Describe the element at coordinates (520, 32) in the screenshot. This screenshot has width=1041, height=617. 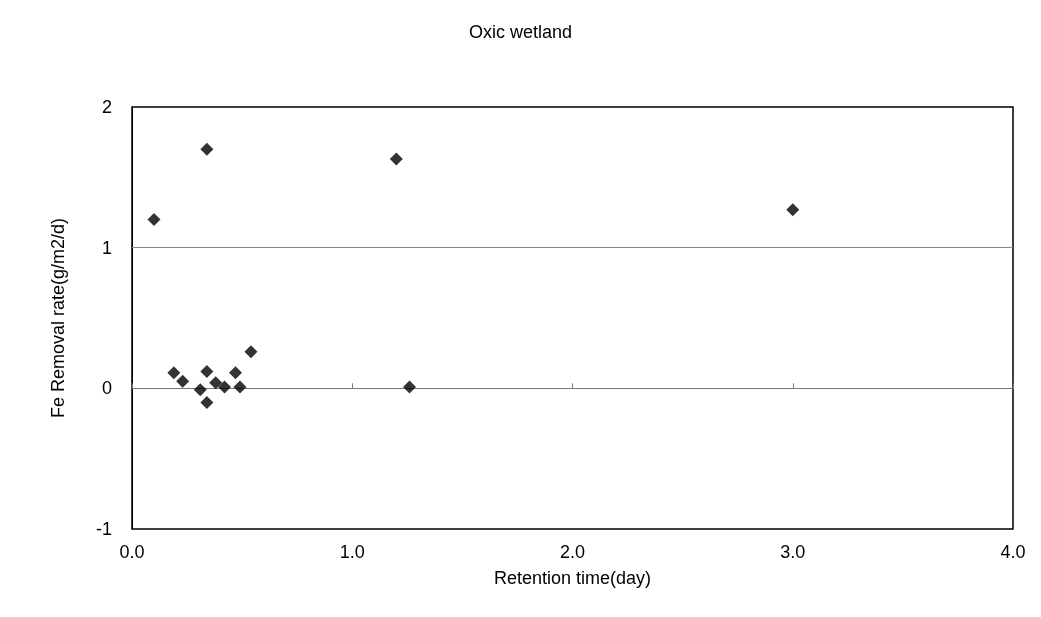
I see `chart-title: Oxic wetland` at that location.